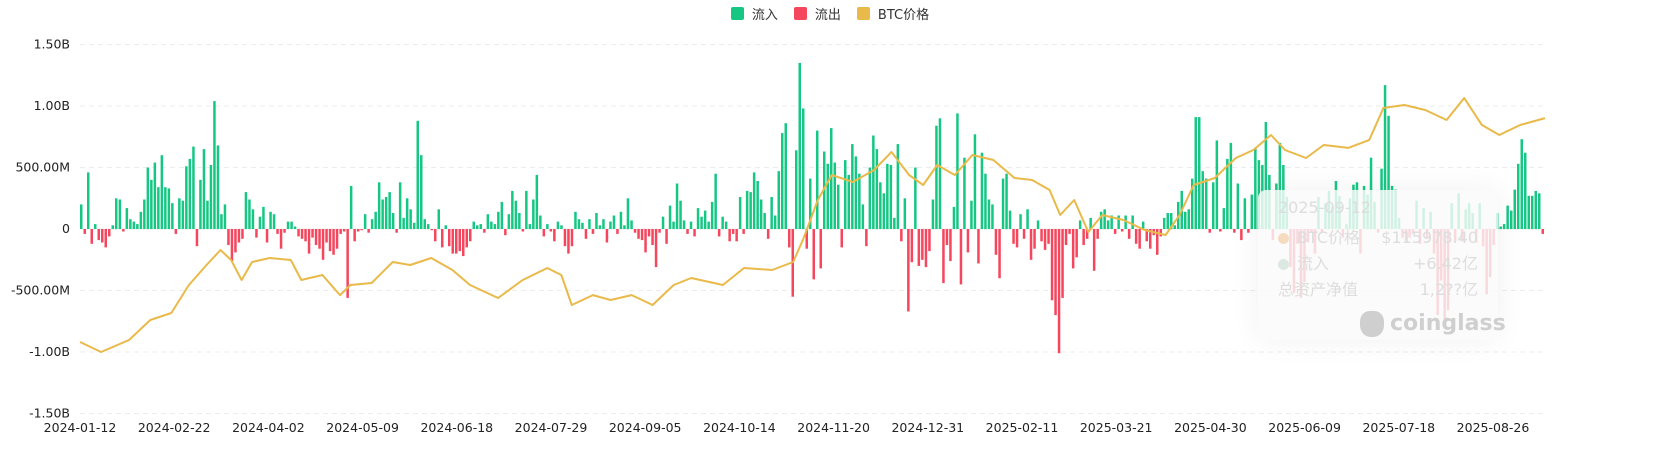 The image size is (1660, 474). I want to click on x-tick-label: 2024-10-14, so click(739, 427).